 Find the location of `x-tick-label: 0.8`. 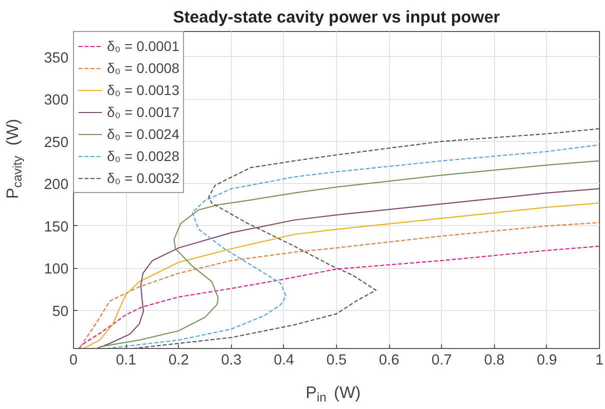

x-tick-label: 0.8 is located at coordinates (494, 360).